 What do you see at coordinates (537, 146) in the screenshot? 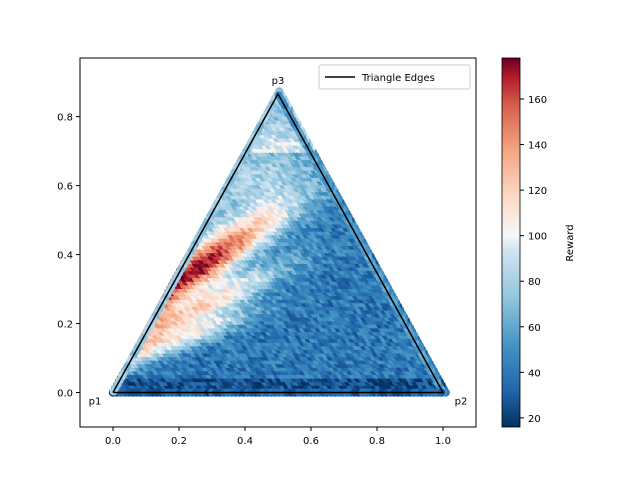
I see `colorbar-tick-label: 140` at bounding box center [537, 146].